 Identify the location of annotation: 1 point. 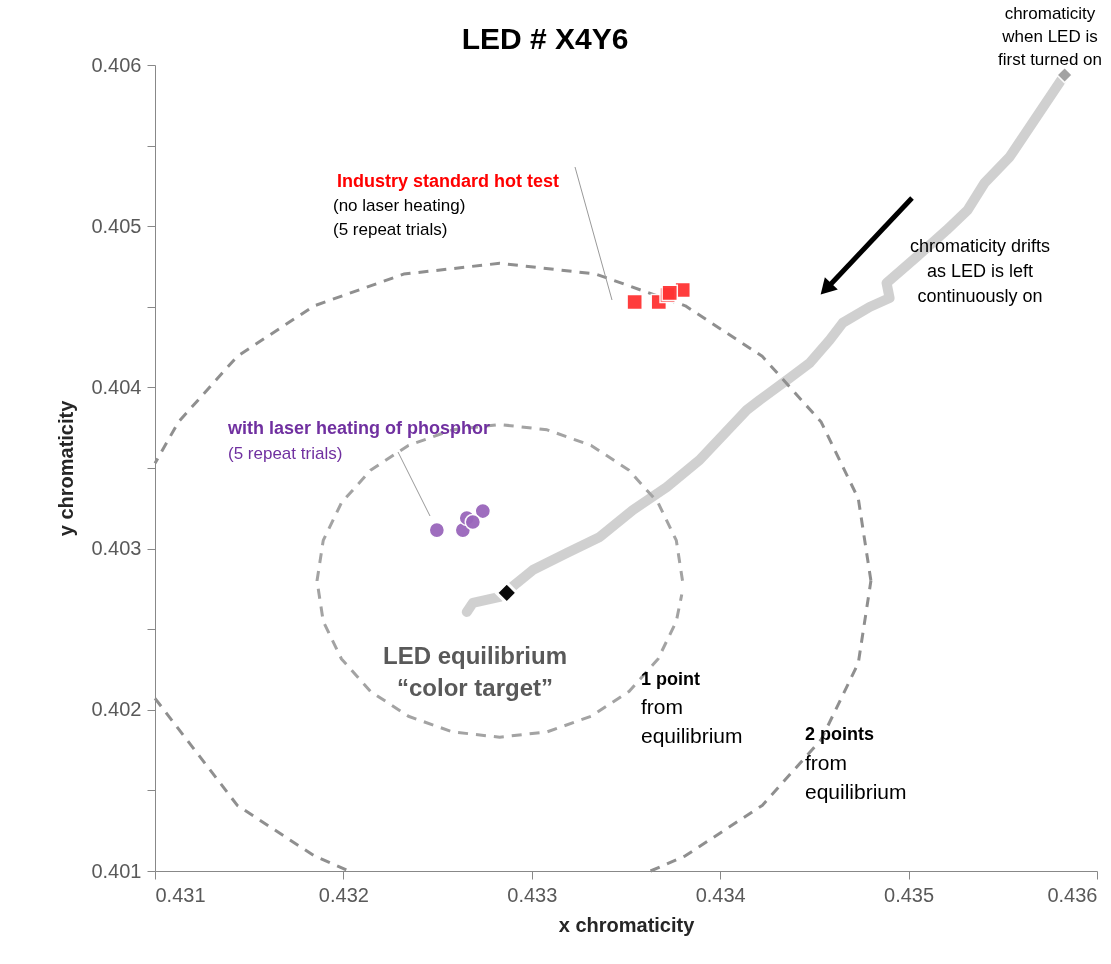
(670, 679).